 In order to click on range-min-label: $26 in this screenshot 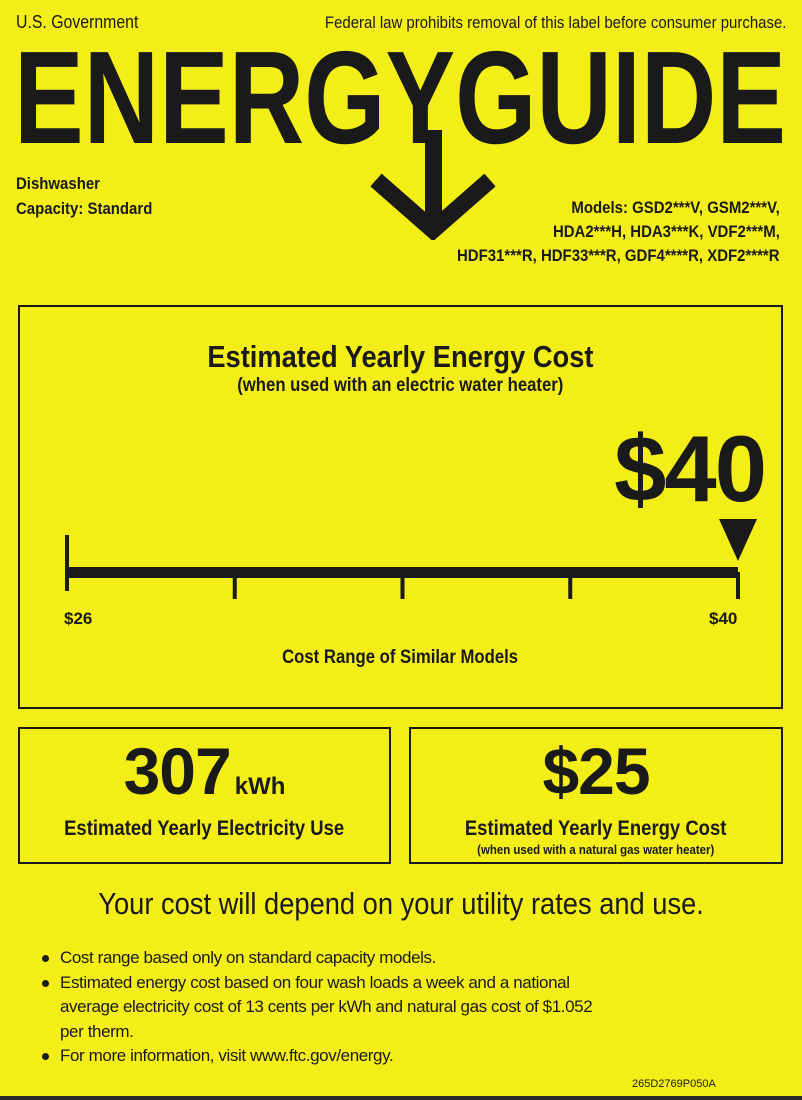, I will do `click(78, 618)`.